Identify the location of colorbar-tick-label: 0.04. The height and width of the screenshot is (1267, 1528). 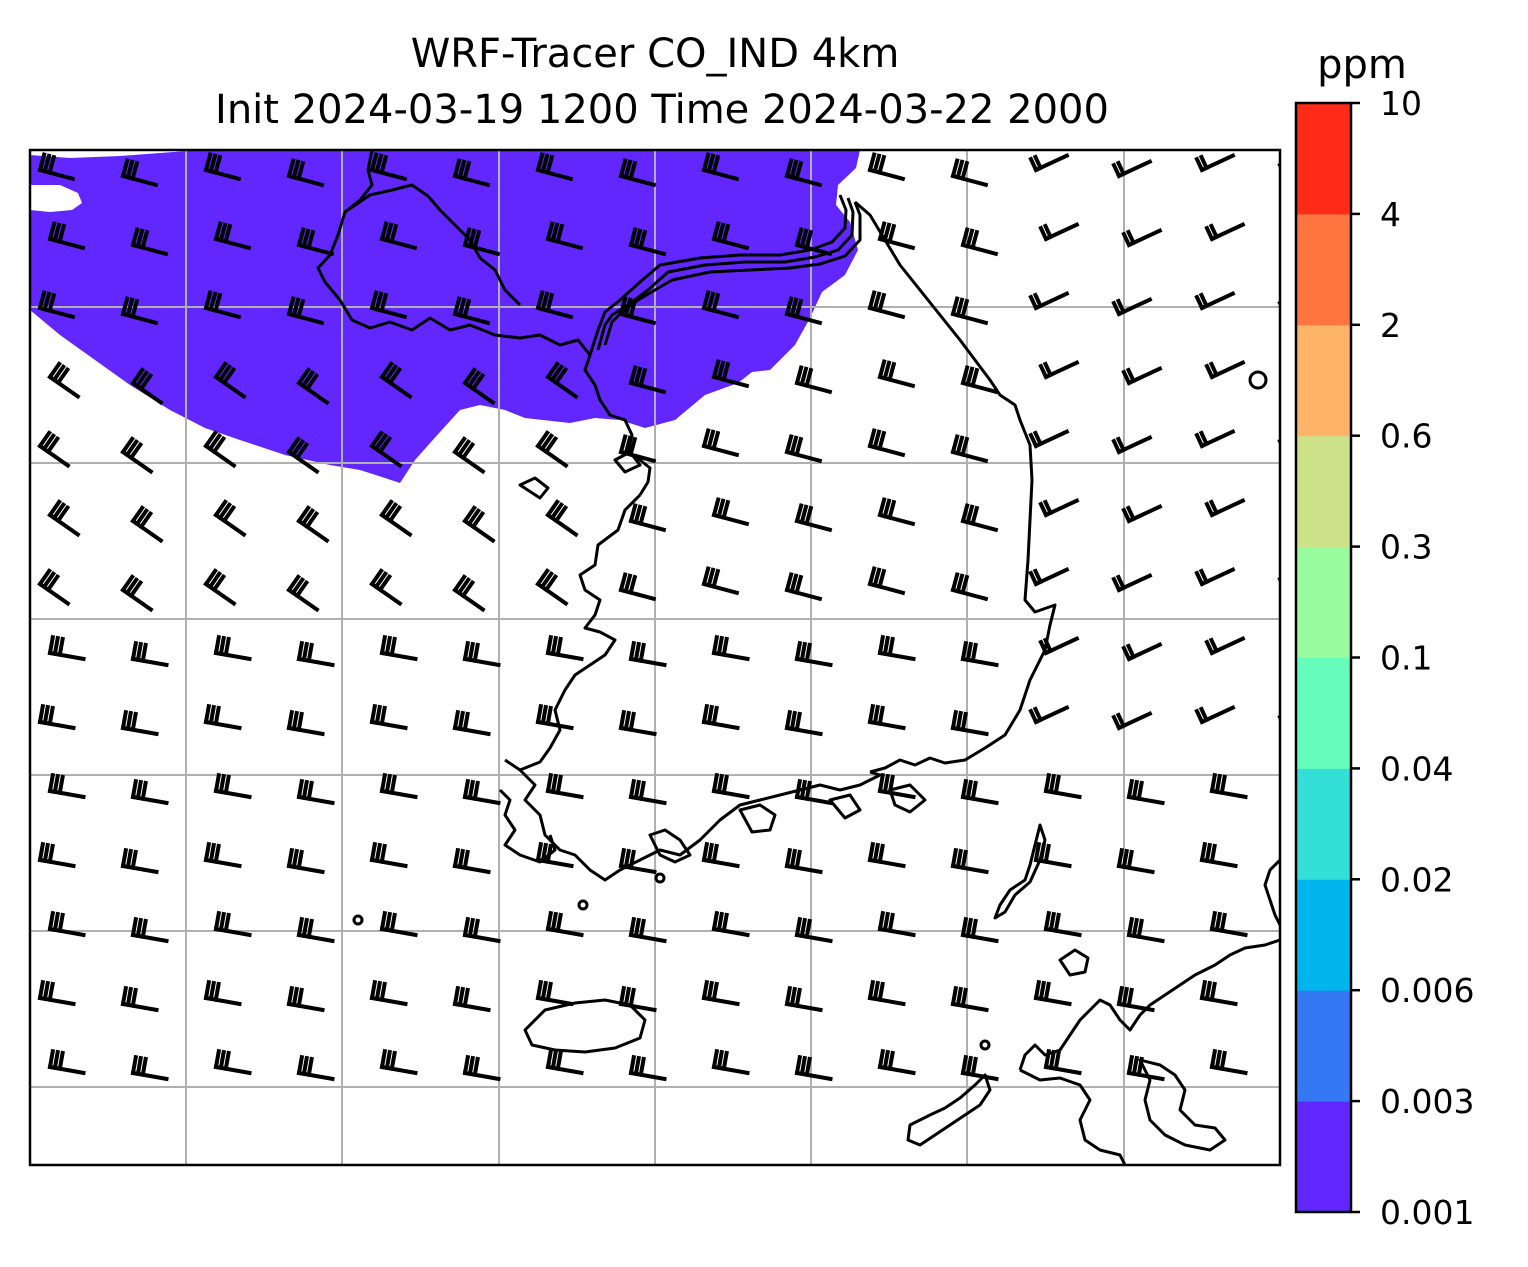
(1416, 768).